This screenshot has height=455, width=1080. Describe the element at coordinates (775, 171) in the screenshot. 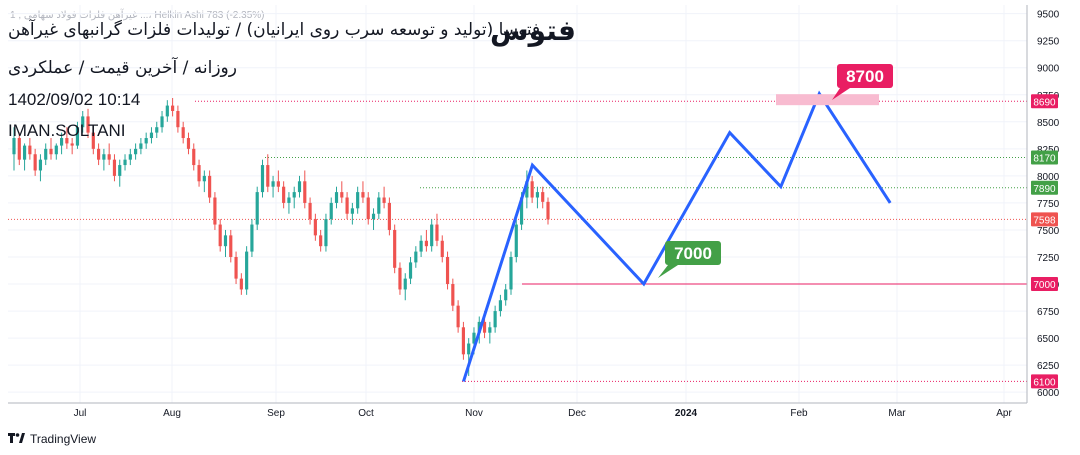

I see `target-annotations: 8700 7000` at that location.